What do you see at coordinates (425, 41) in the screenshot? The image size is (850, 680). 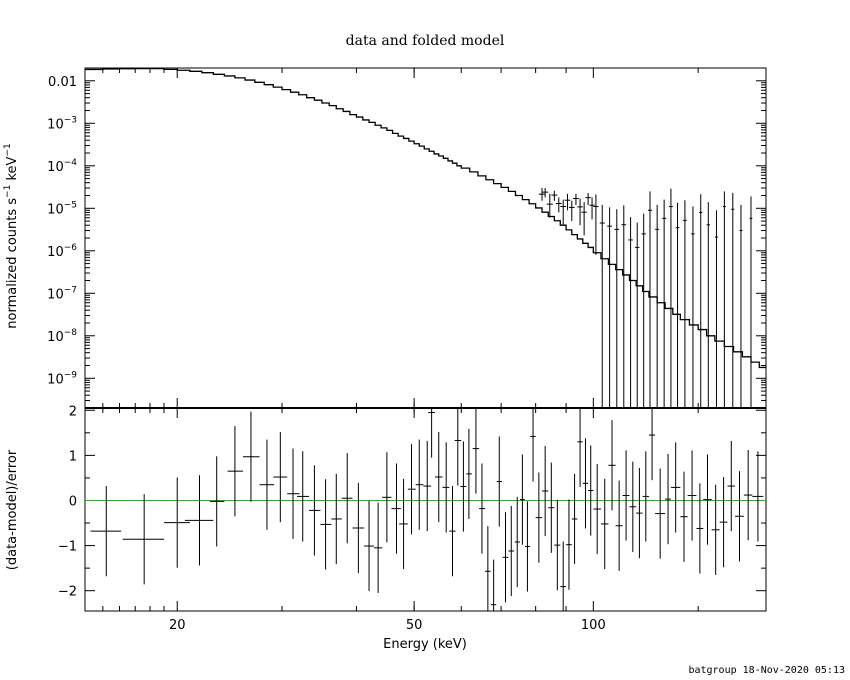 I see `chart-title: data and folded model` at bounding box center [425, 41].